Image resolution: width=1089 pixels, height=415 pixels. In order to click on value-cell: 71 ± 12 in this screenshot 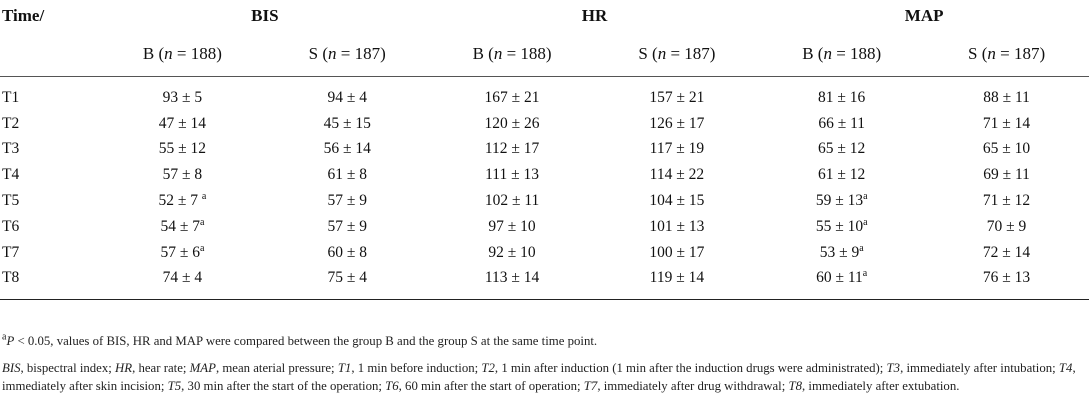, I will do `click(1006, 201)`.